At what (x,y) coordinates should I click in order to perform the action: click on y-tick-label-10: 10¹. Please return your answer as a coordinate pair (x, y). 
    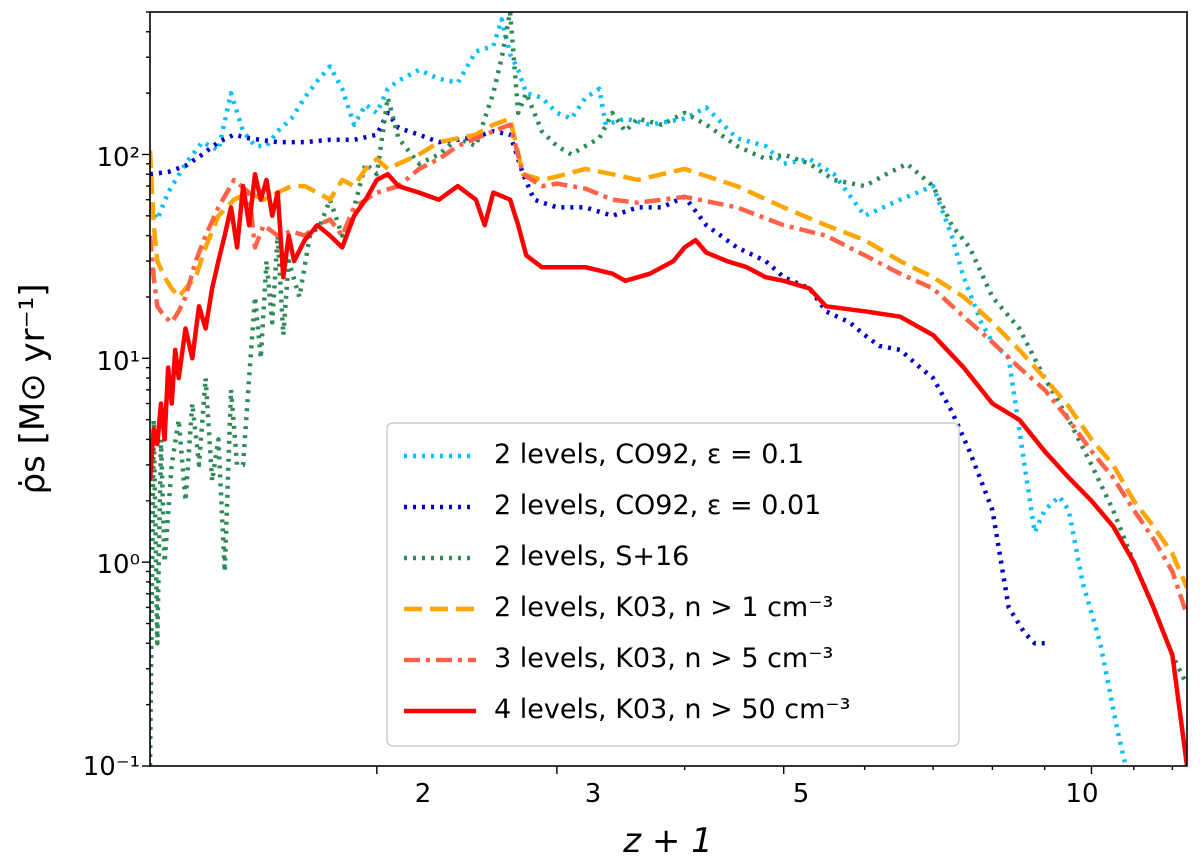
    Looking at the image, I should click on (118, 362).